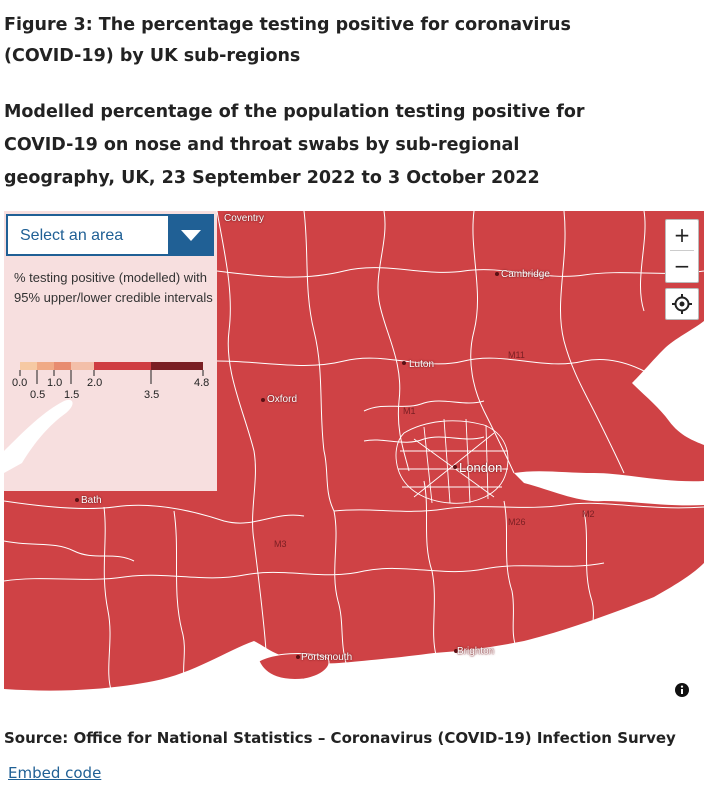 This screenshot has width=710, height=802. Describe the element at coordinates (280, 544) in the screenshot. I see `road-label-m3: M3` at that location.